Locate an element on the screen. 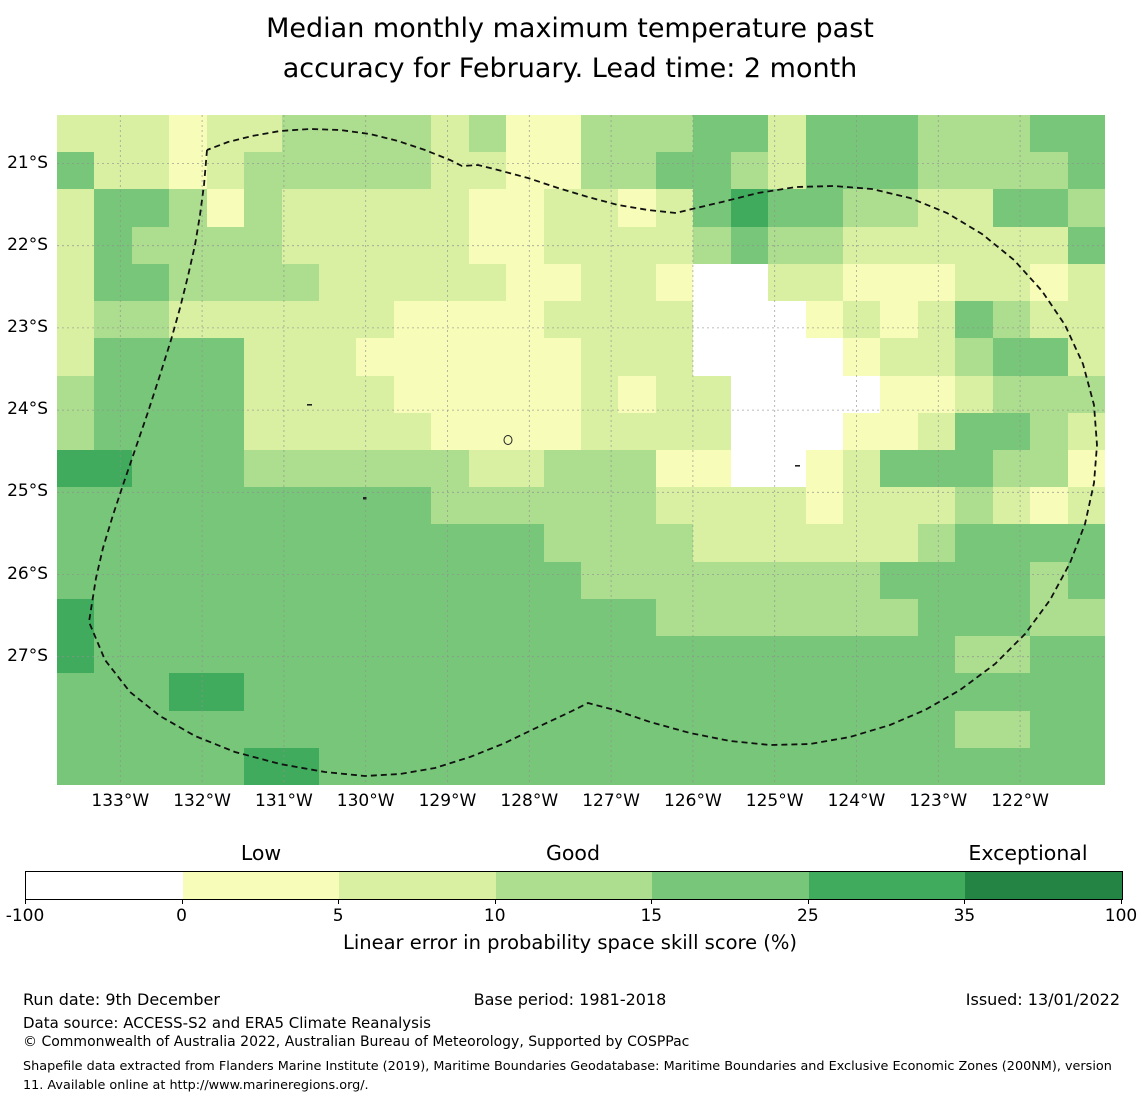 Image resolution: width=1140 pixels, height=1095 pixels. colorbar-category-label: Good is located at coordinates (573, 853).